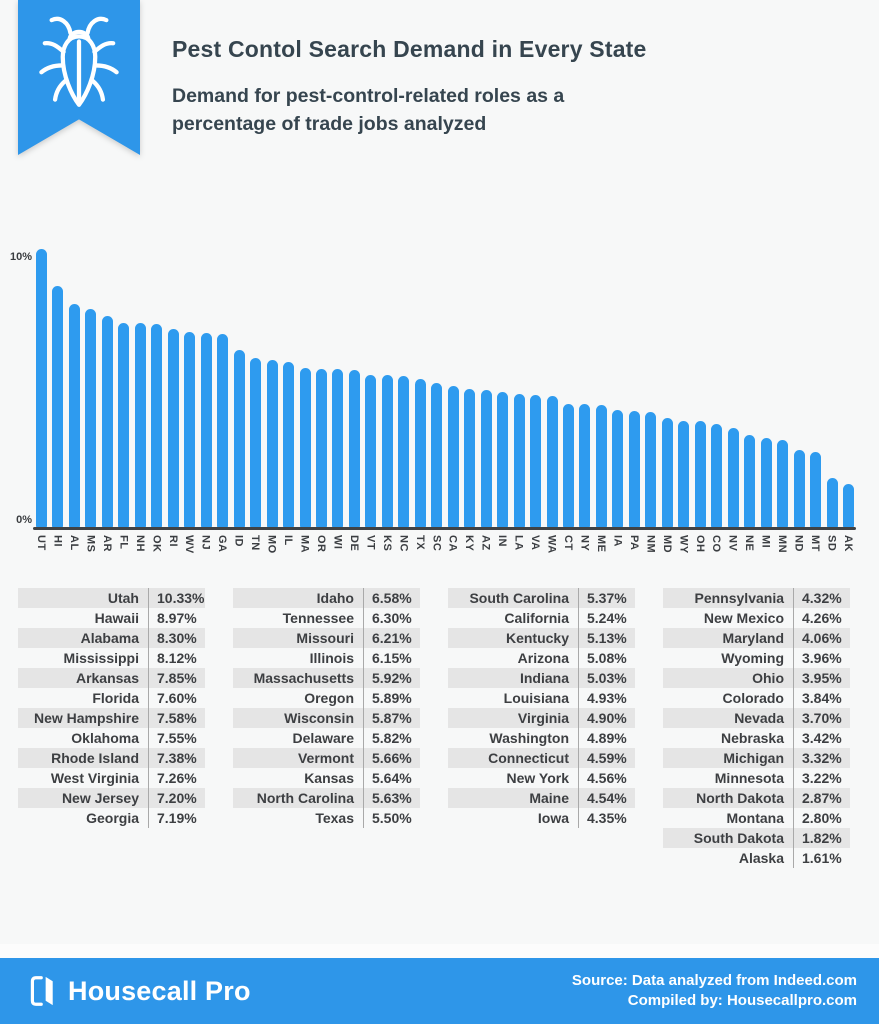  Describe the element at coordinates (768, 678) in the screenshot. I see `state-name: Ohio` at that location.